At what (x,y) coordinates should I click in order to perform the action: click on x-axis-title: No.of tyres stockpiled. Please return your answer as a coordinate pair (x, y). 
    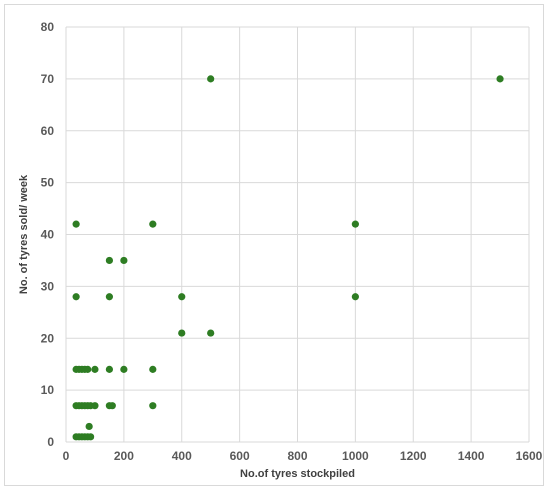
    Looking at the image, I should click on (297, 474).